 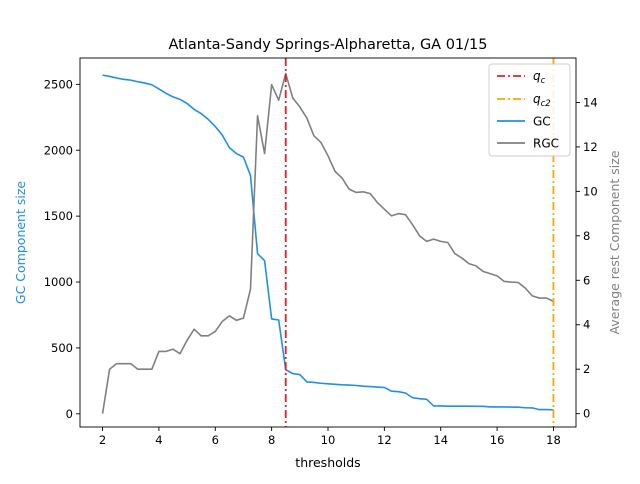 What do you see at coordinates (20, 242) in the screenshot?
I see `y-axis-left-label: GC Component size` at bounding box center [20, 242].